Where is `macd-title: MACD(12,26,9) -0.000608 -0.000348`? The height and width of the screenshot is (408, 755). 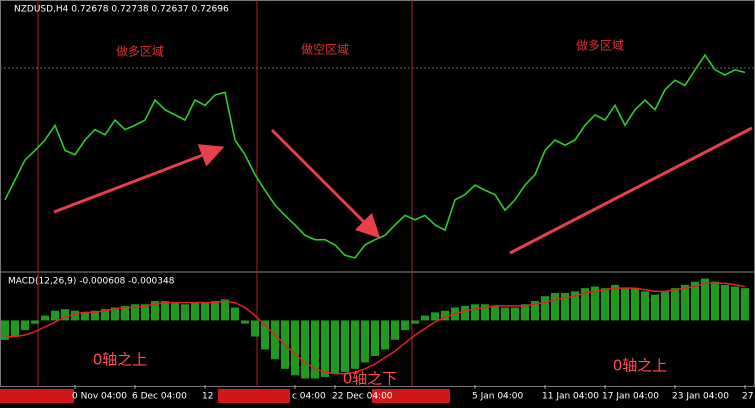 macd-title: MACD(12,26,9) -0.000608 -0.000348 is located at coordinates (91, 282).